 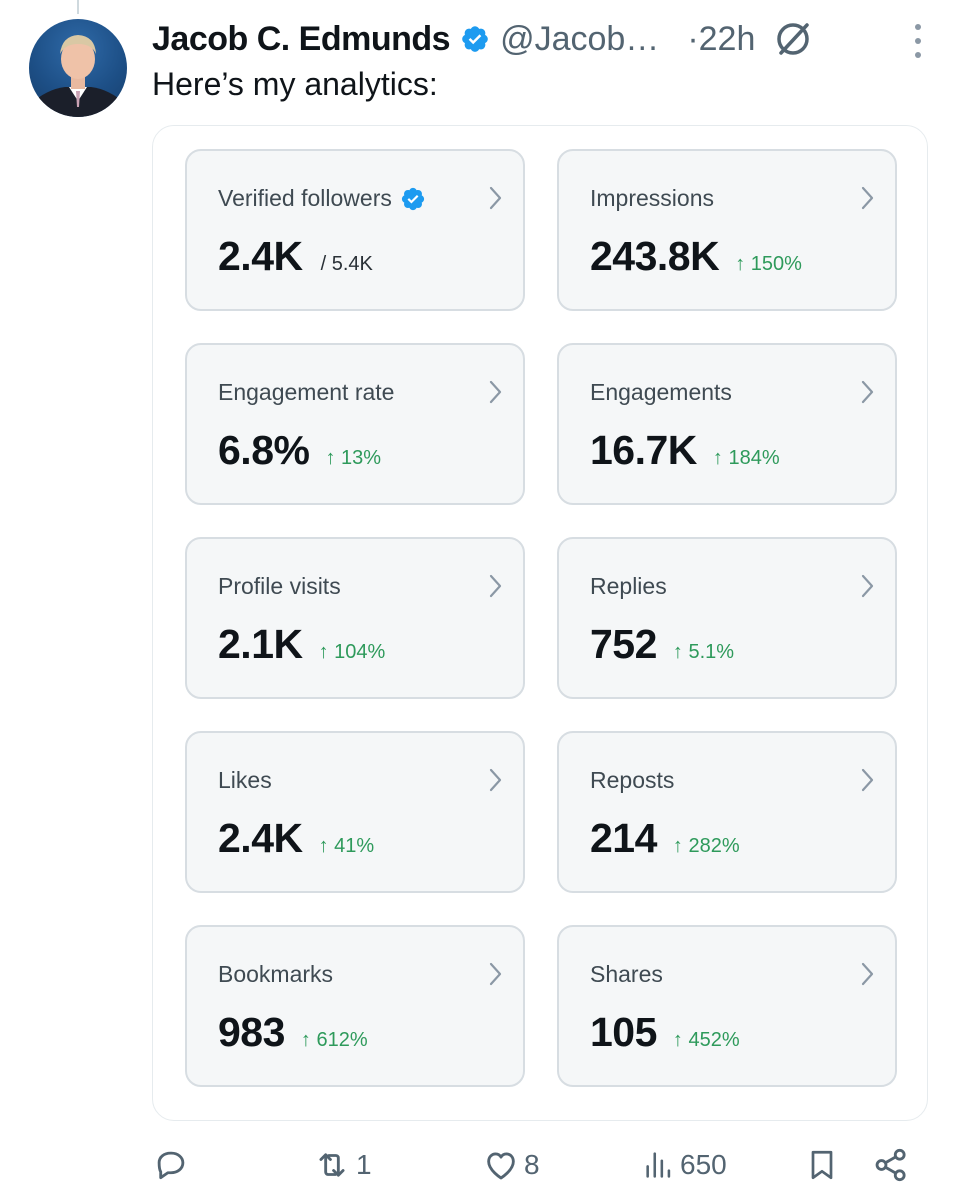 I want to click on metric-change: ↑ 41%, so click(x=346, y=846).